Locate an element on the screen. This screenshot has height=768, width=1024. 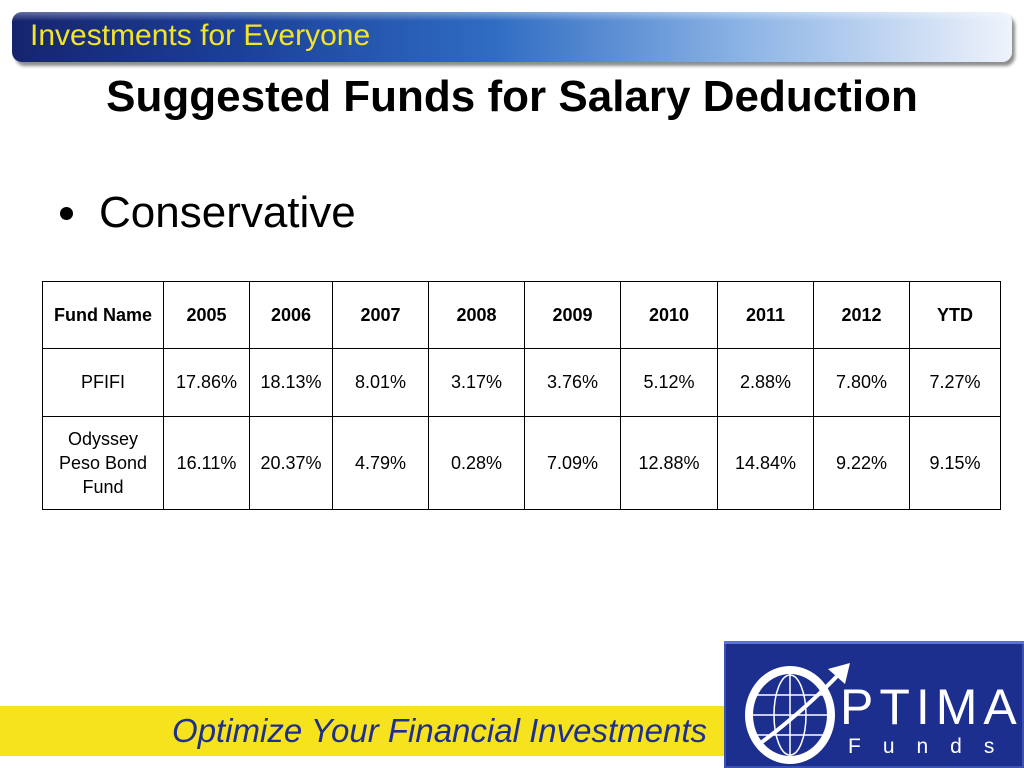
fund-name-line: Fund is located at coordinates (103, 487).